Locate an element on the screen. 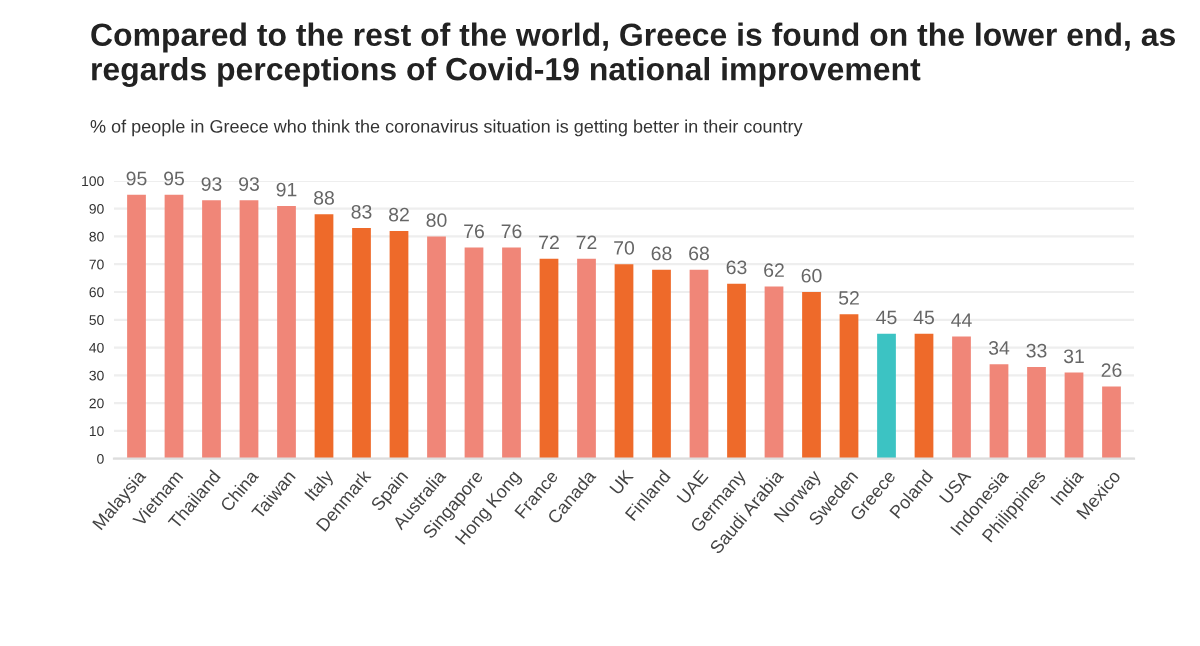 Image resolution: width=1200 pixels, height=646 pixels. data-label: 33 is located at coordinates (1036, 350).